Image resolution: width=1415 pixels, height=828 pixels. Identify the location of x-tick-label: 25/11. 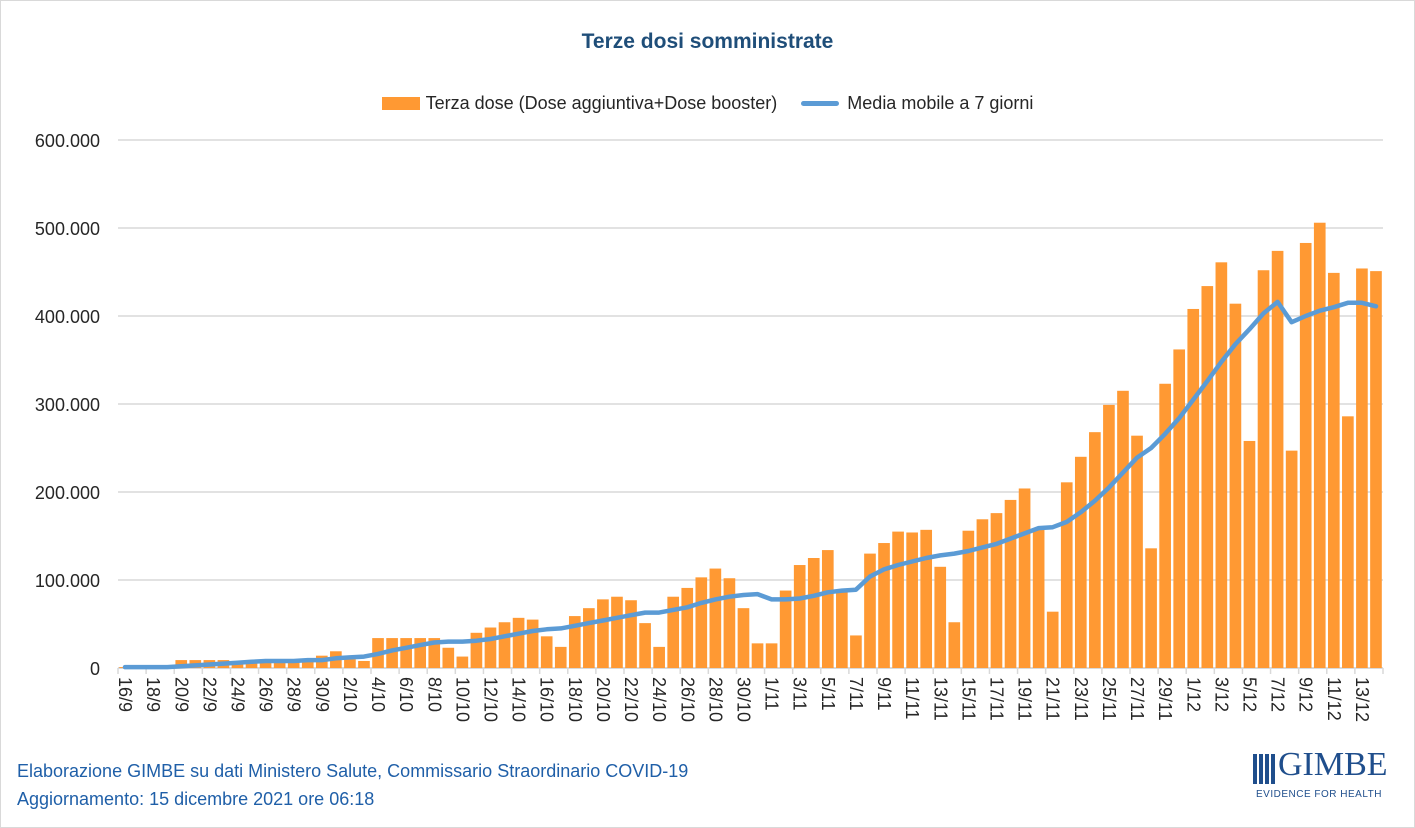
(1109, 699).